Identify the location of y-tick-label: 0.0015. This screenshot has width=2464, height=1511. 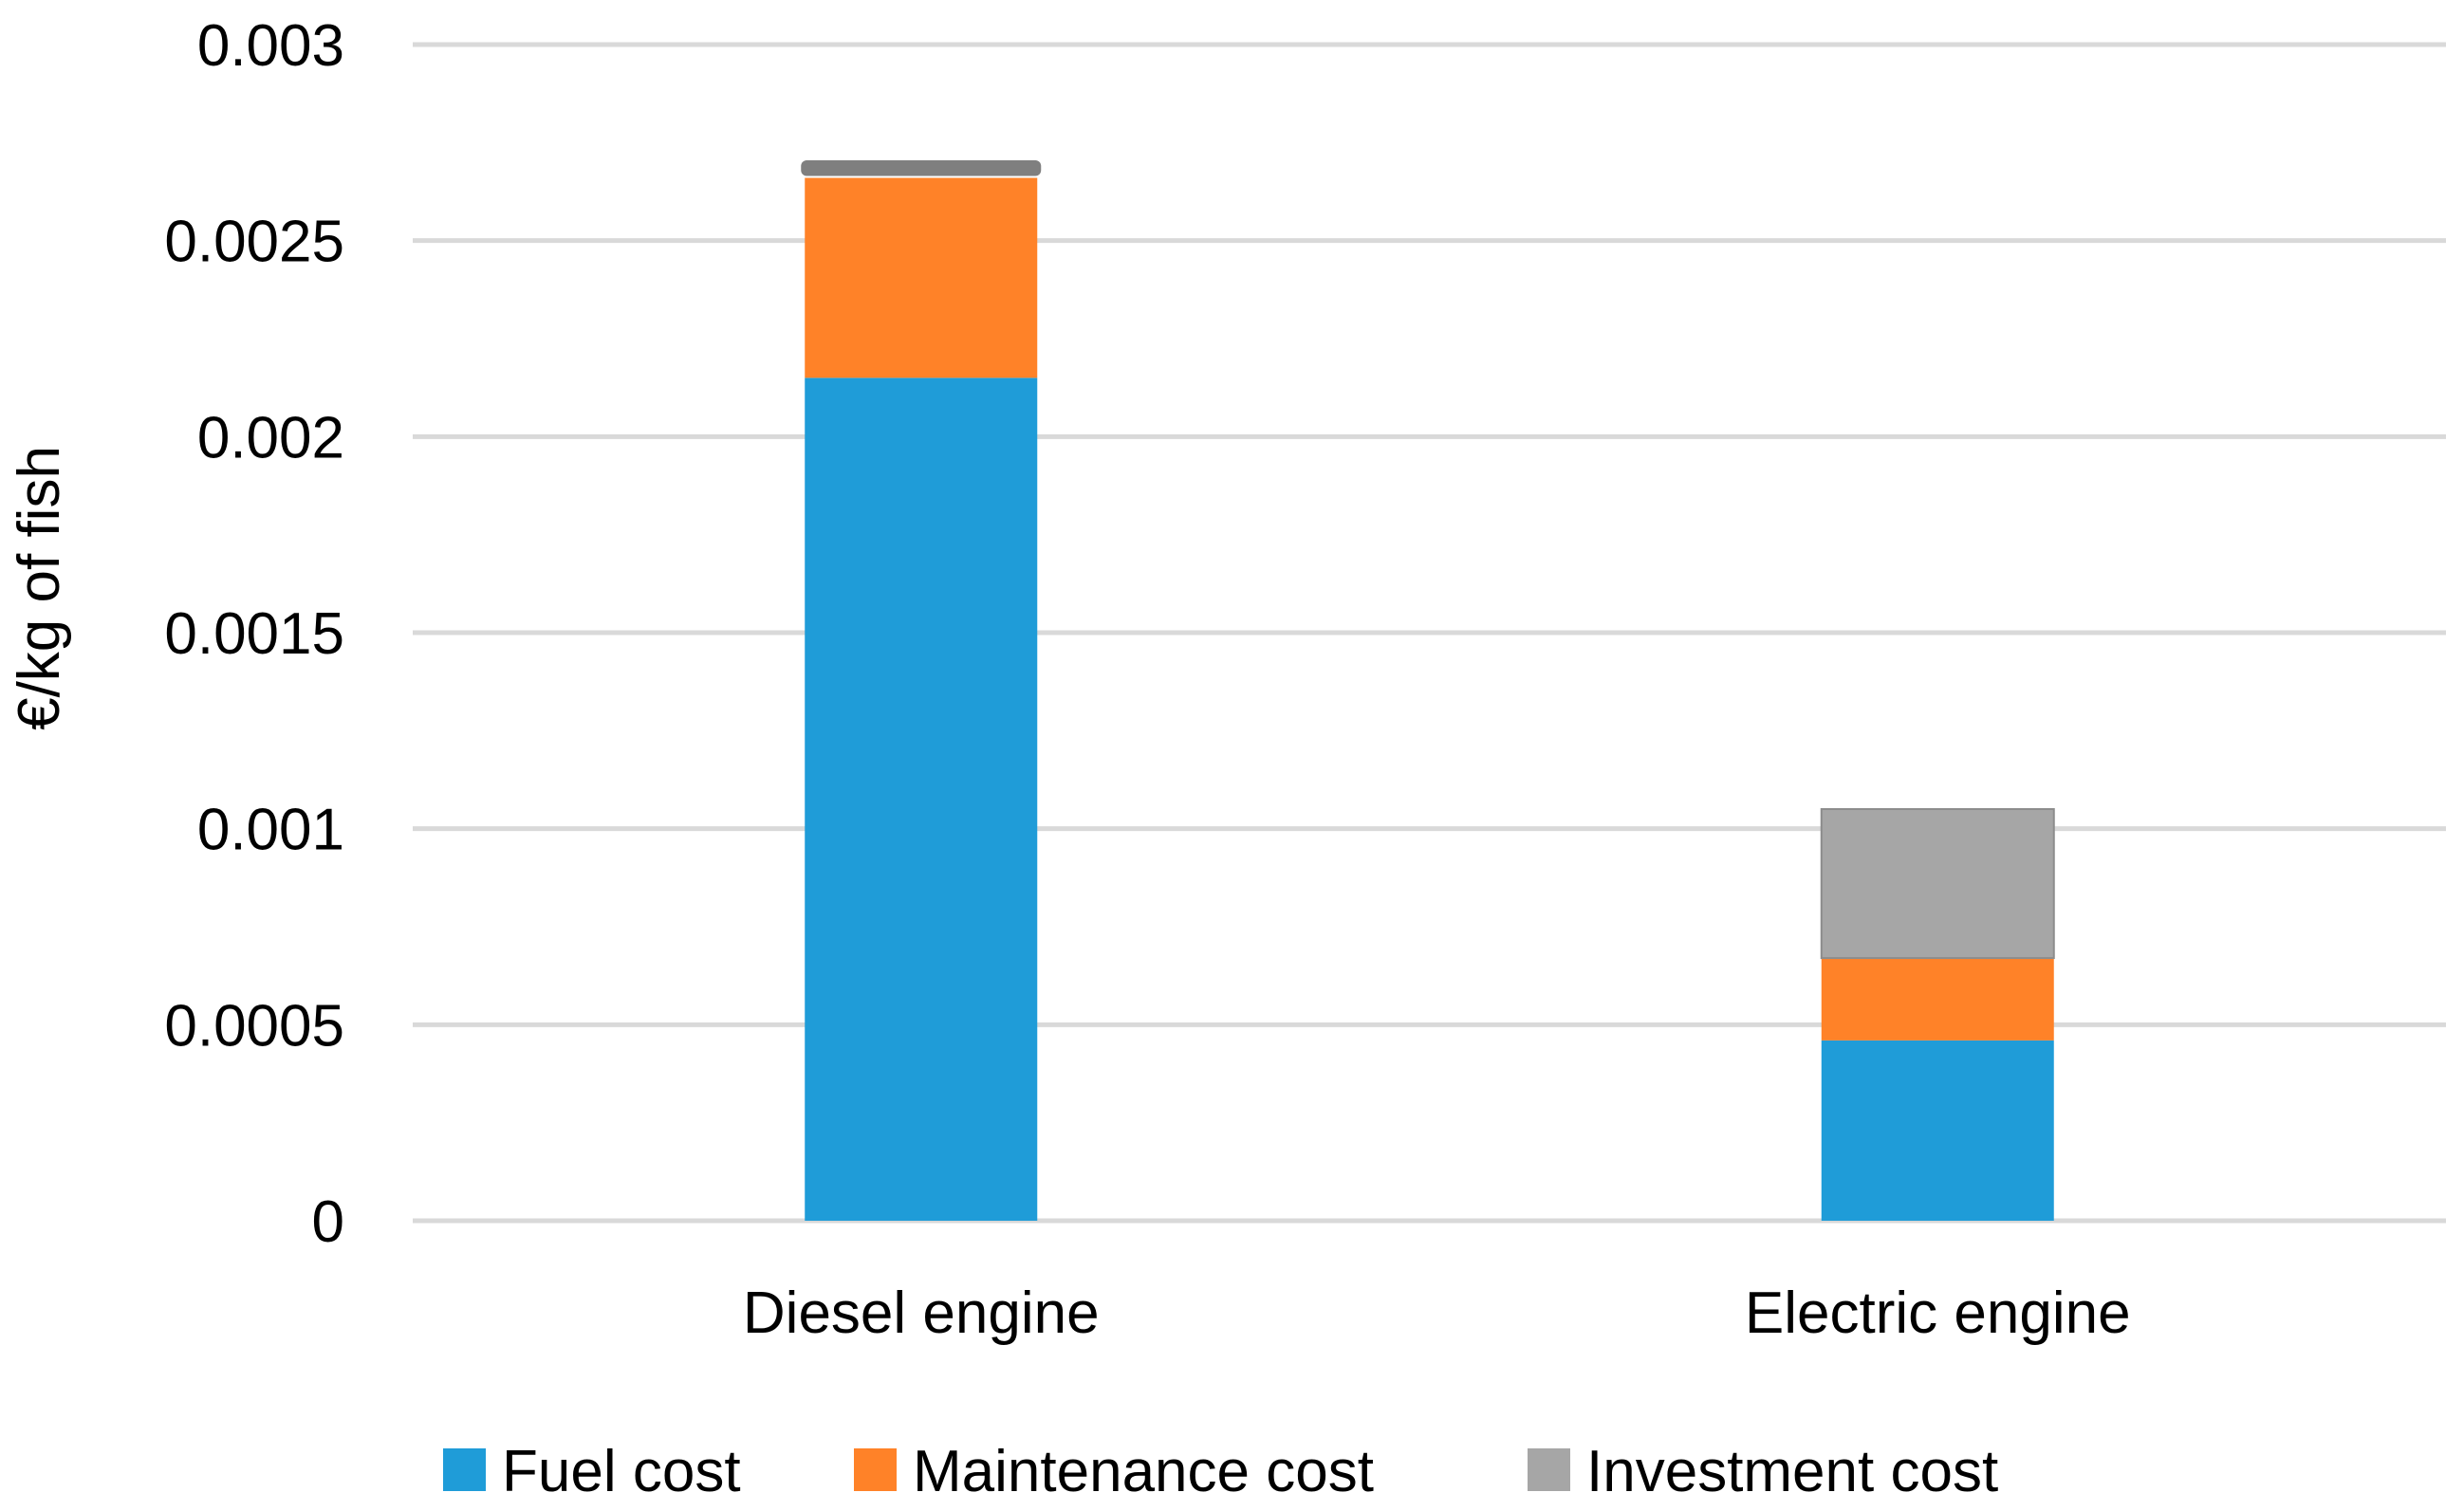
(254, 634).